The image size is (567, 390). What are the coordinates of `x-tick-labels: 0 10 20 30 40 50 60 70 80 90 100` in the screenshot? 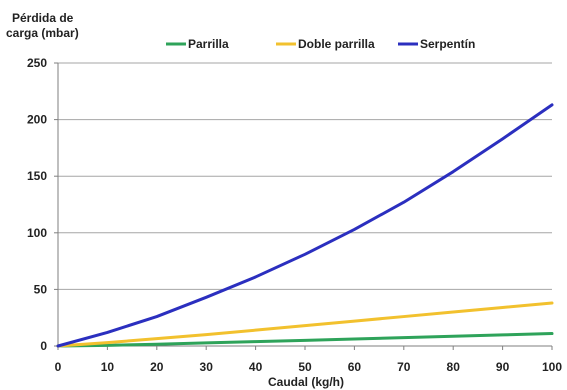 It's located at (309, 367).